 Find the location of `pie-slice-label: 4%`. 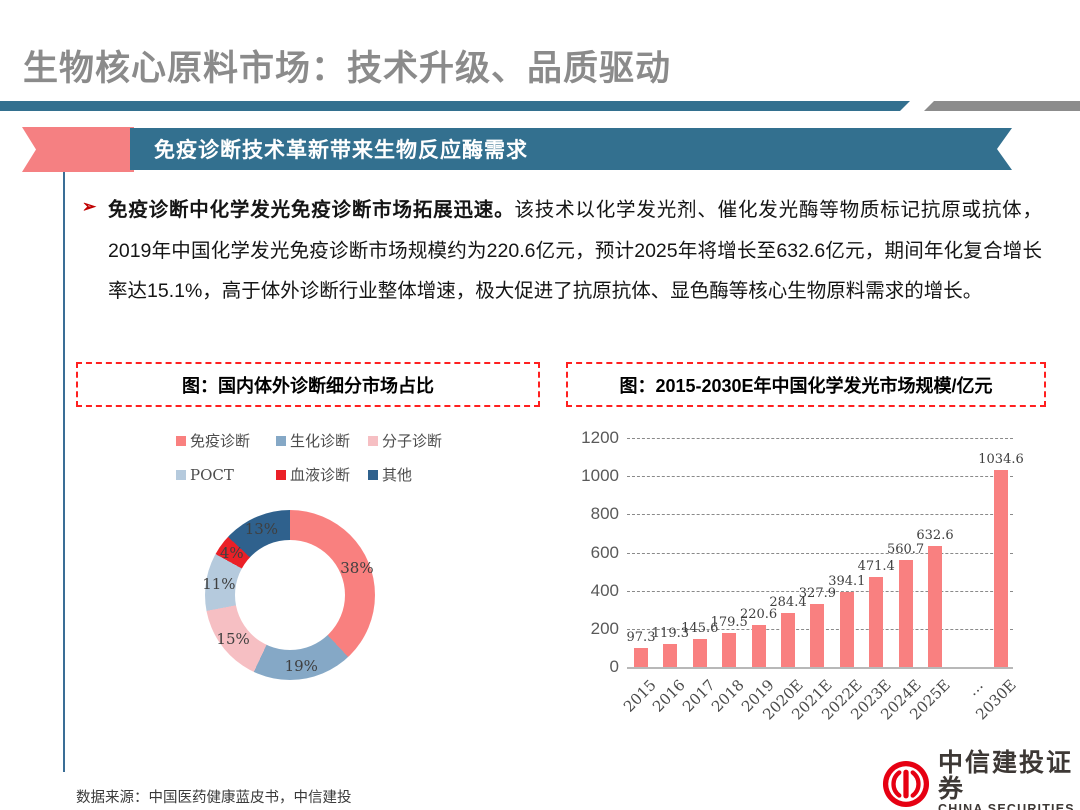

pie-slice-label: 4% is located at coordinates (231, 552).